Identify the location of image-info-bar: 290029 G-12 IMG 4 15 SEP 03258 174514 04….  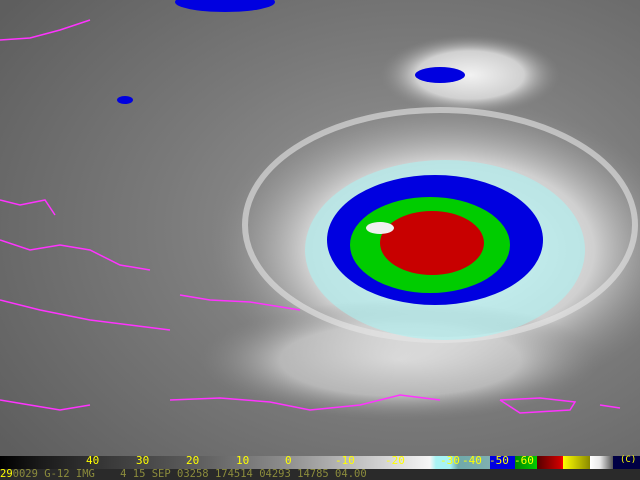
(320, 474).